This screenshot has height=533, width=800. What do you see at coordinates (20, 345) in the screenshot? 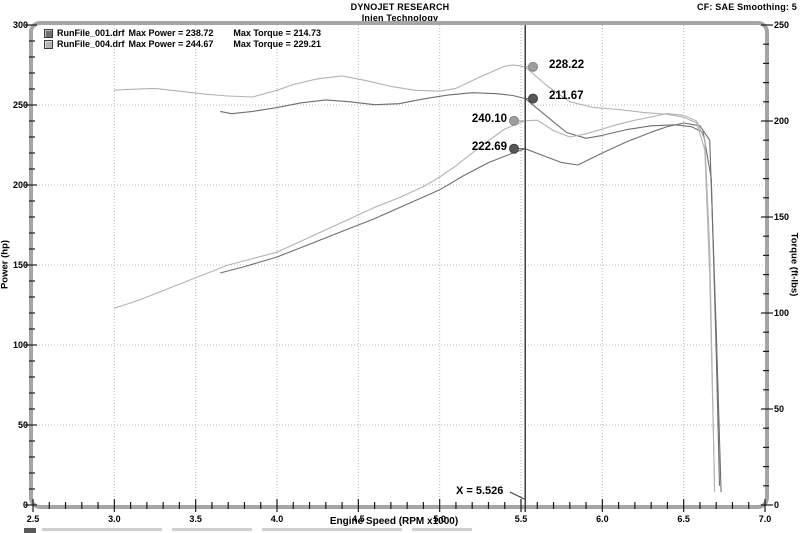
I see `power-tick-label: 100` at bounding box center [20, 345].